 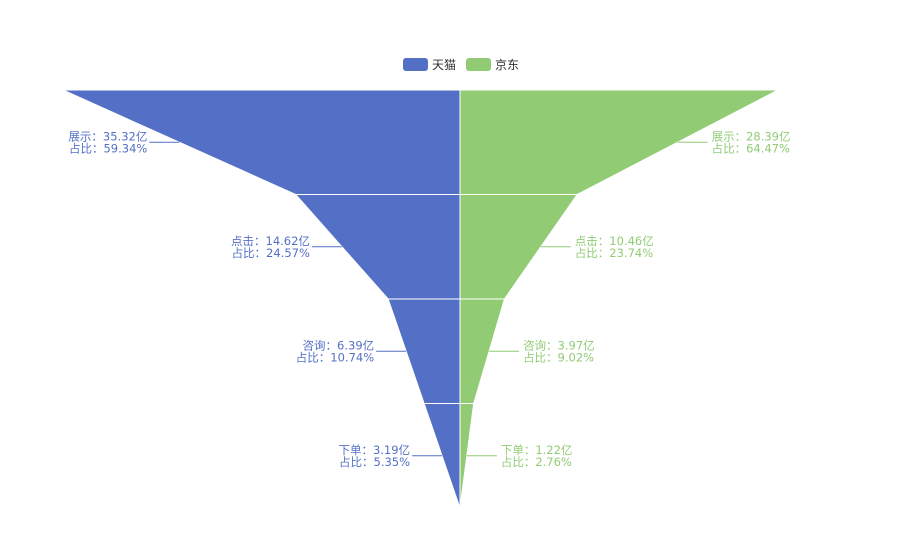 What do you see at coordinates (271, 253) in the screenshot?
I see `funnel-label-percent: 占比：24.57%` at bounding box center [271, 253].